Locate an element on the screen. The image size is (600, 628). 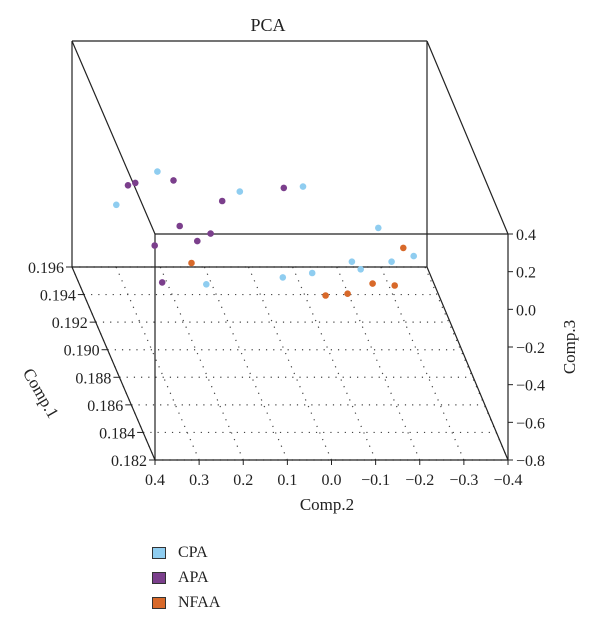
legend-item-apa: APA is located at coordinates (186, 577).